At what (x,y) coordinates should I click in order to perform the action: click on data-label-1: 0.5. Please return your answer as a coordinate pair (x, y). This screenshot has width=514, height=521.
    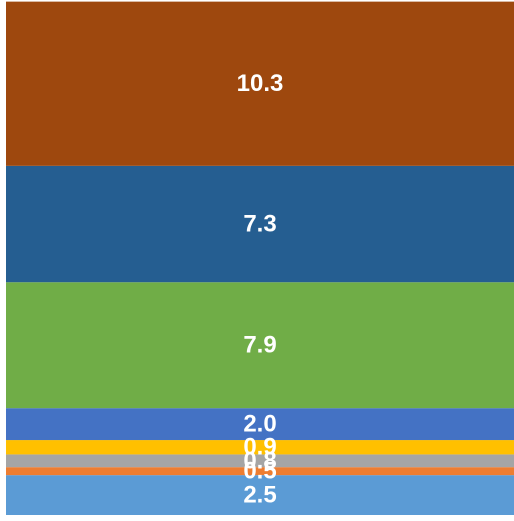
    Looking at the image, I should click on (259, 471).